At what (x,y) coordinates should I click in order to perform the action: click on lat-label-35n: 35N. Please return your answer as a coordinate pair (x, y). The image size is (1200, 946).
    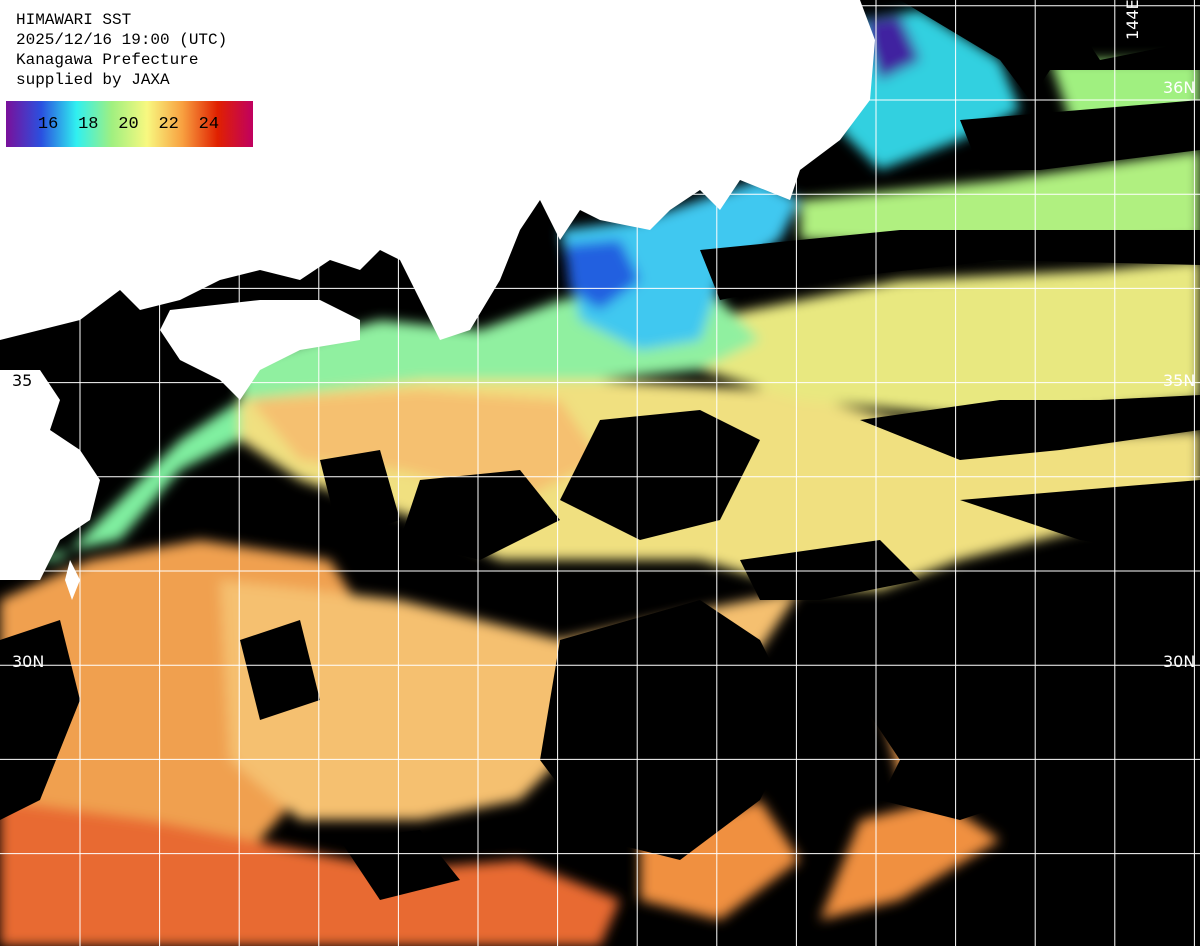
    Looking at the image, I should click on (1179, 380).